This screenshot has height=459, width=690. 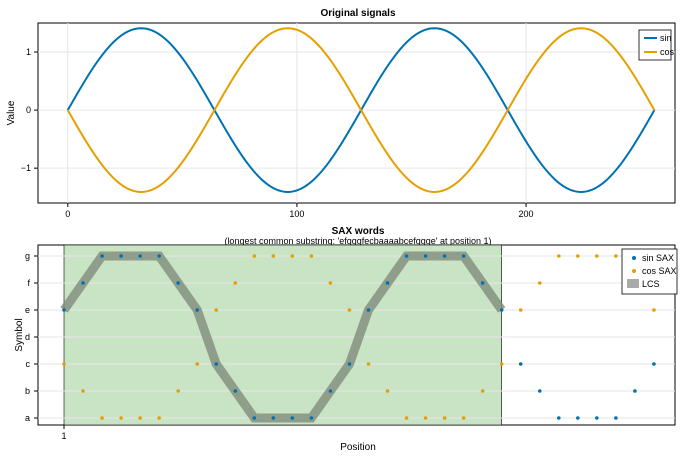 I want to click on signals-legend-box, so click(x=655, y=45).